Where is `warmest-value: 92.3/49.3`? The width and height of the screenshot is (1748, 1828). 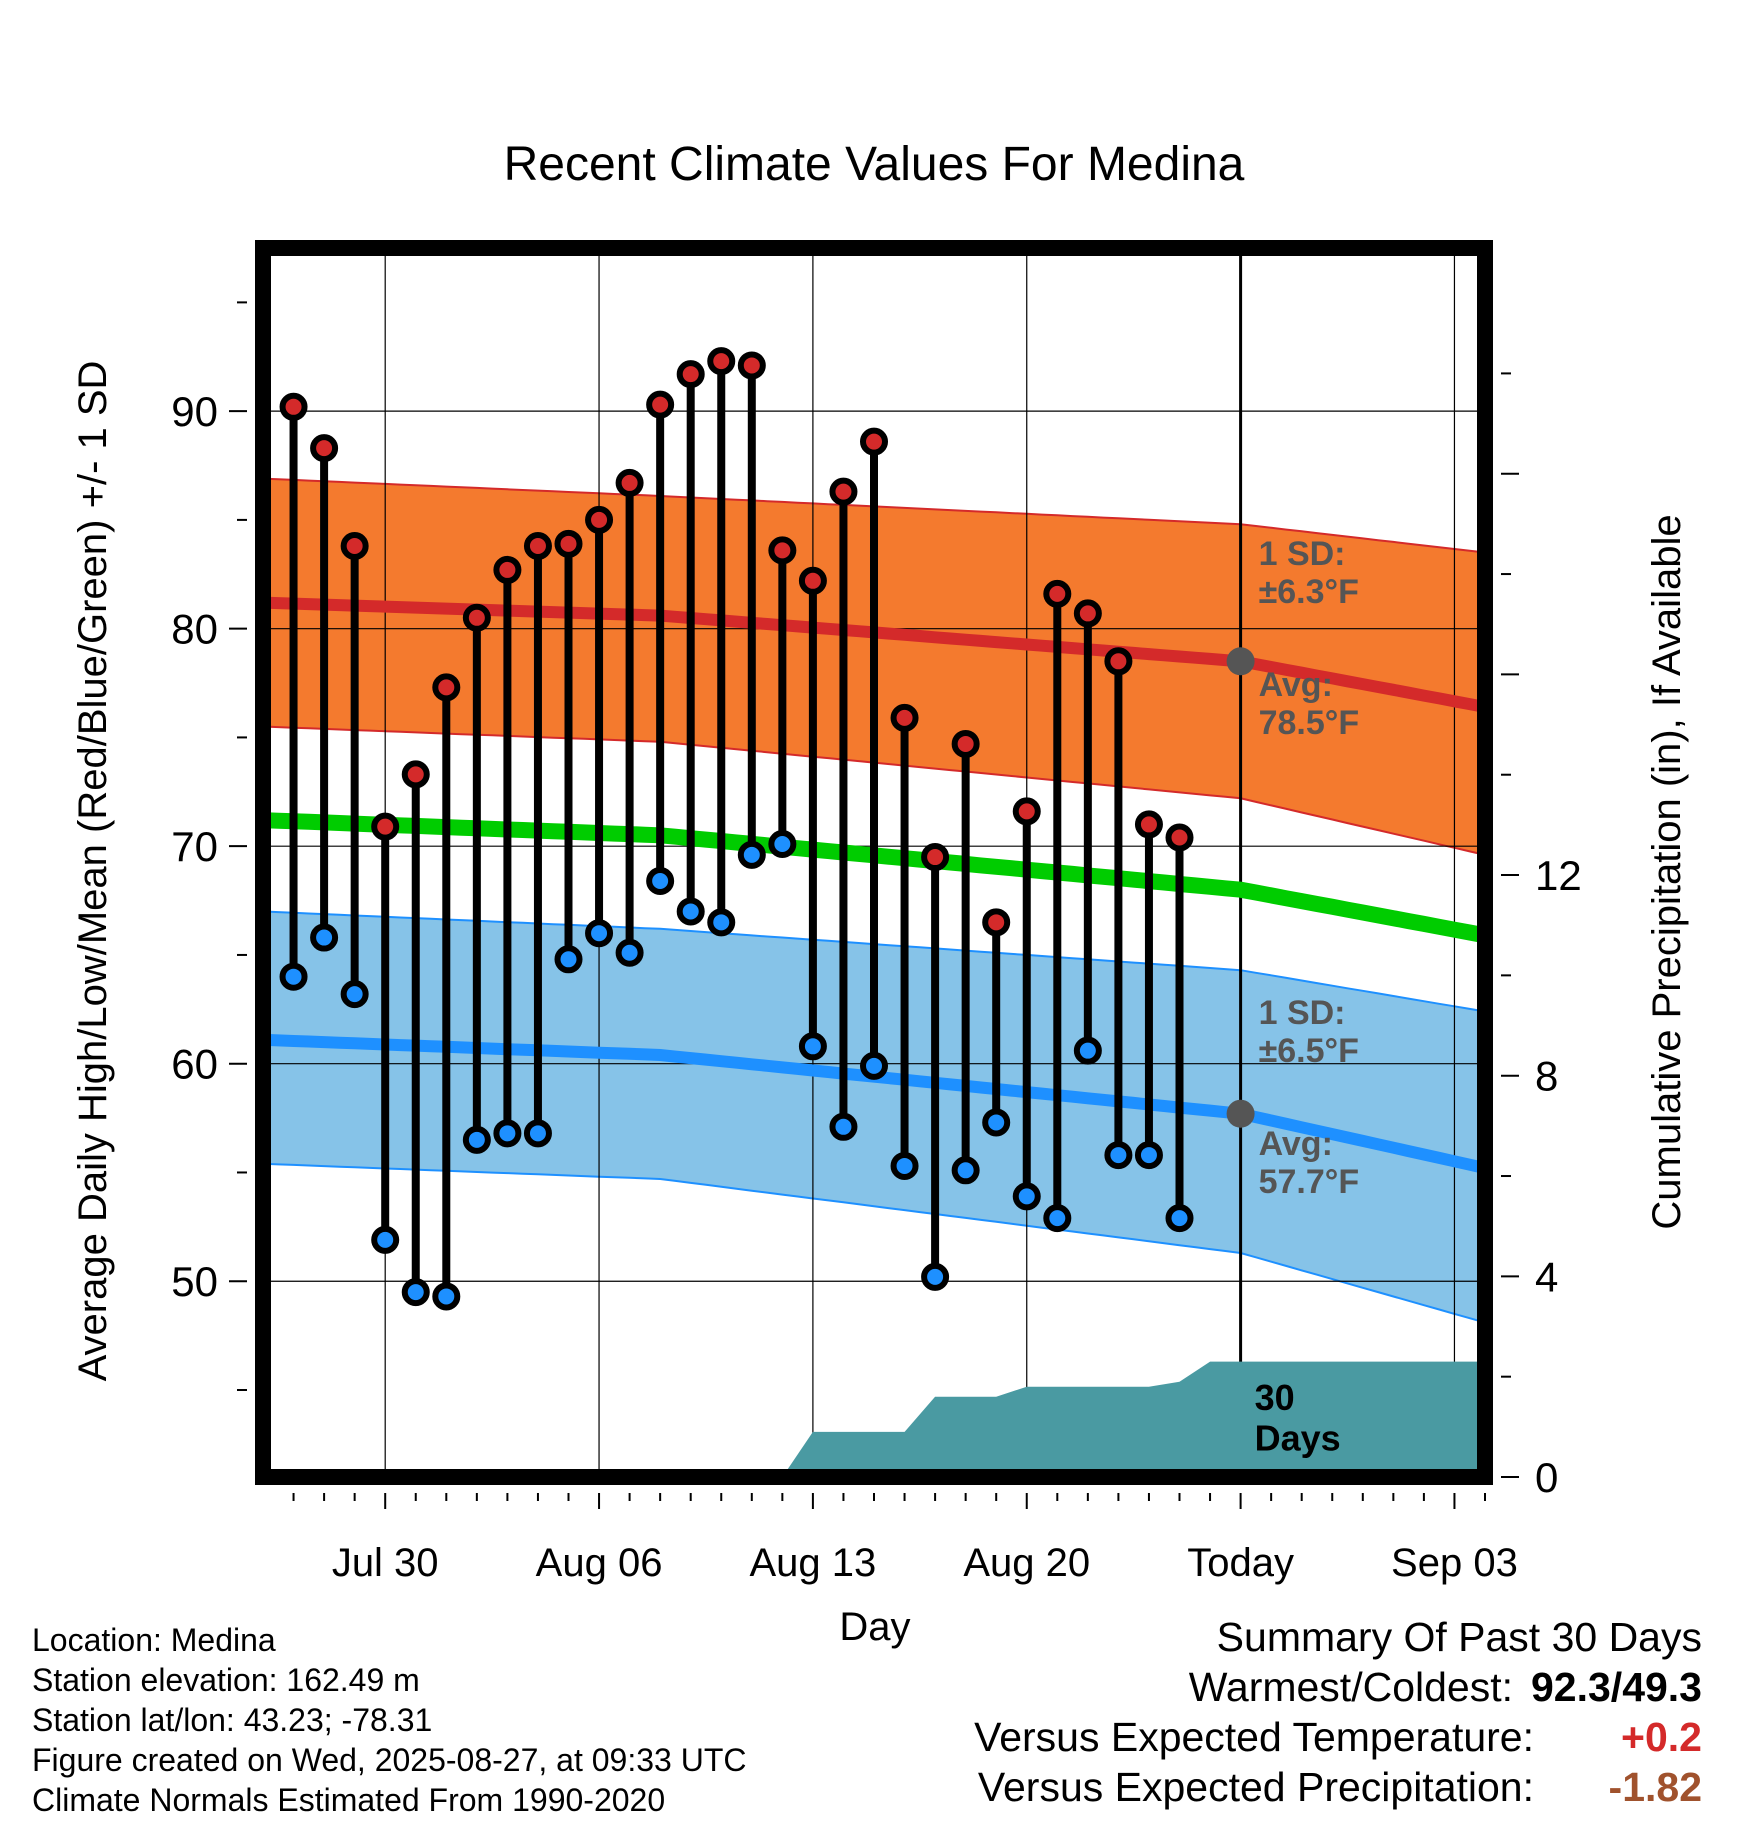
warmest-value: 92.3/49.3 is located at coordinates (1616, 1687).